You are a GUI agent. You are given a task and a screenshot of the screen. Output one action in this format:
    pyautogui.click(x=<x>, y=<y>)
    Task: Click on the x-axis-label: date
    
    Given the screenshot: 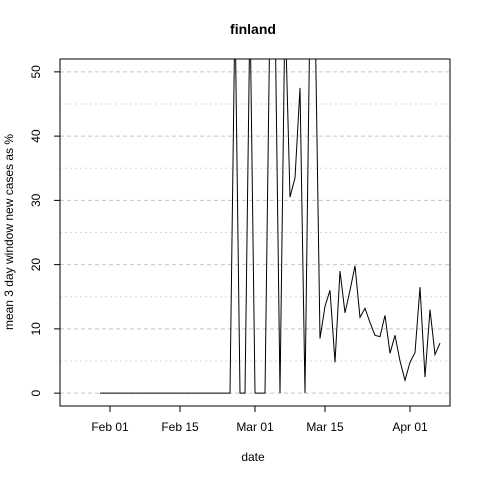 What is the action you would take?
    pyautogui.click(x=253, y=457)
    